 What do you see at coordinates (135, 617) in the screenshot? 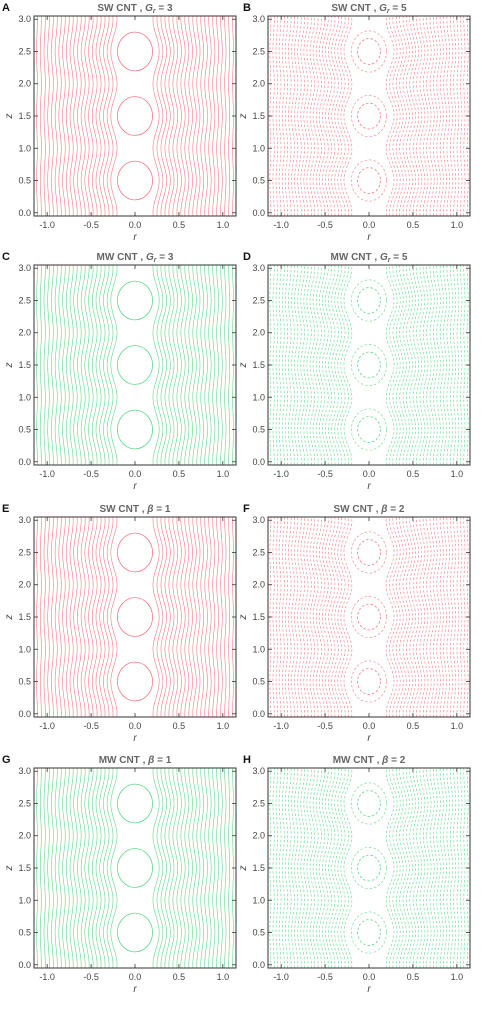
I see `plot-frame` at bounding box center [135, 617].